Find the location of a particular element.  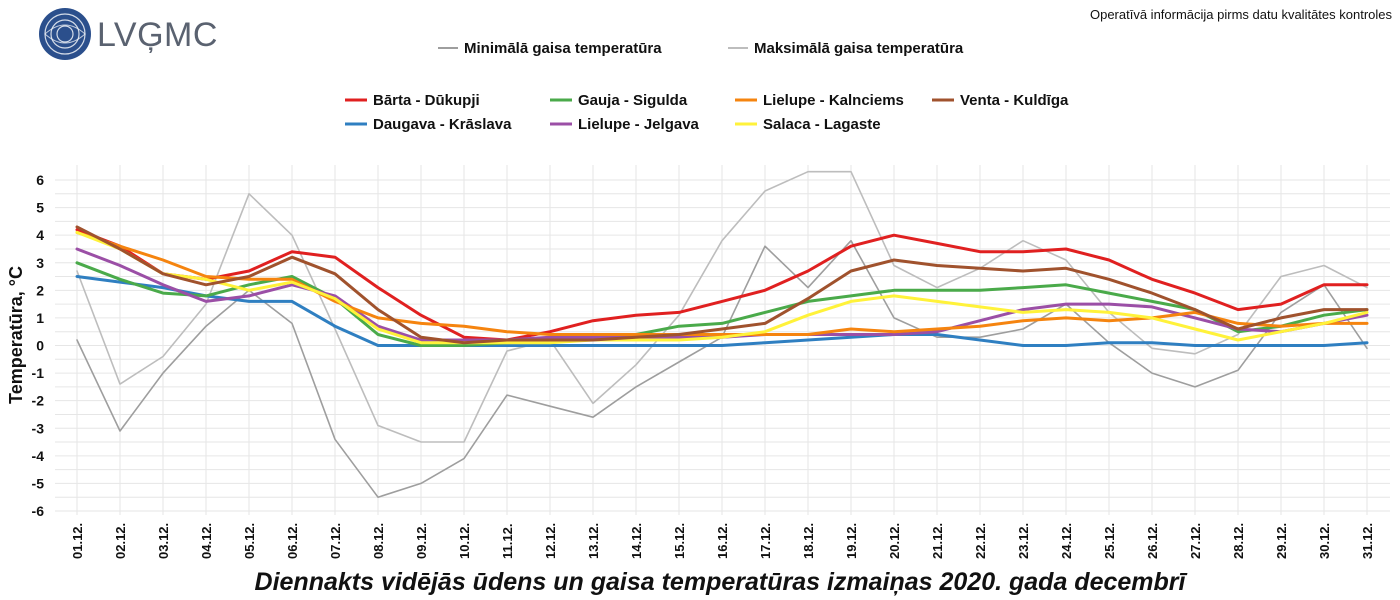

legend-label: Minimālā gaisa temperatūra is located at coordinates (563, 48).